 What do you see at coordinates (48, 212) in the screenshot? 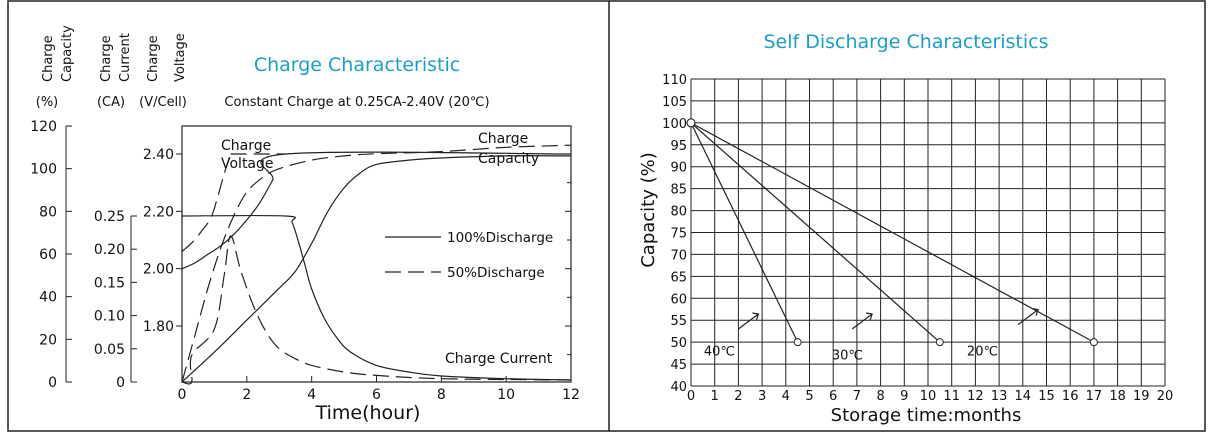
I see `capacity-tick-label: 80` at bounding box center [48, 212].